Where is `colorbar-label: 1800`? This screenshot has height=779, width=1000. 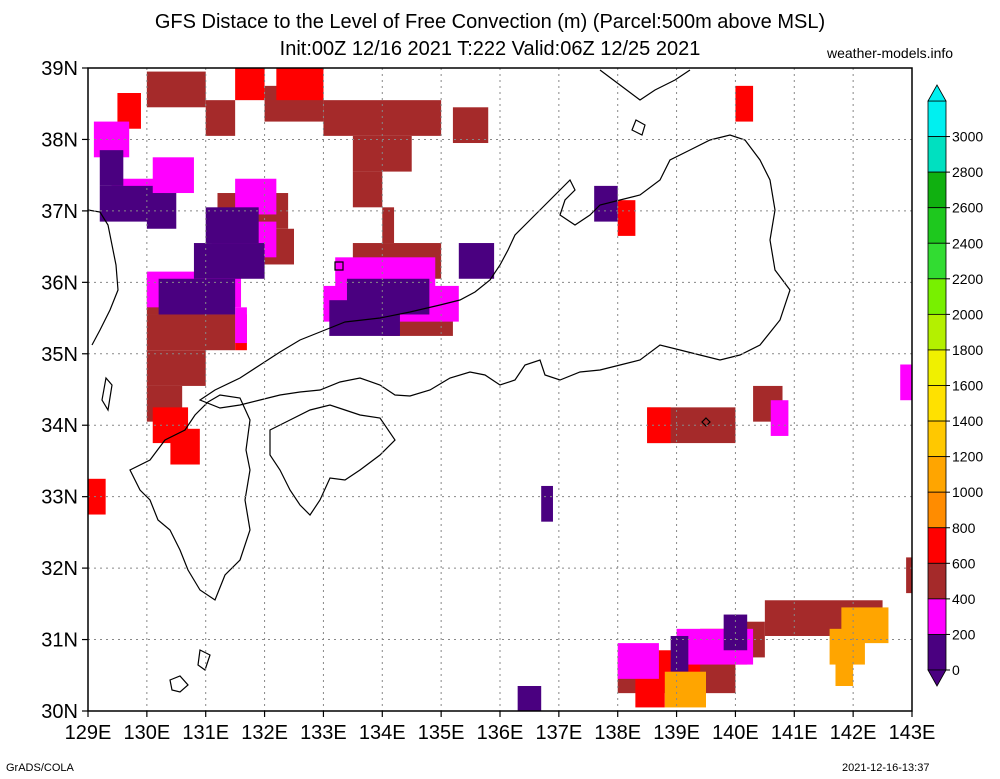
colorbar-label: 1800 is located at coordinates (967, 350).